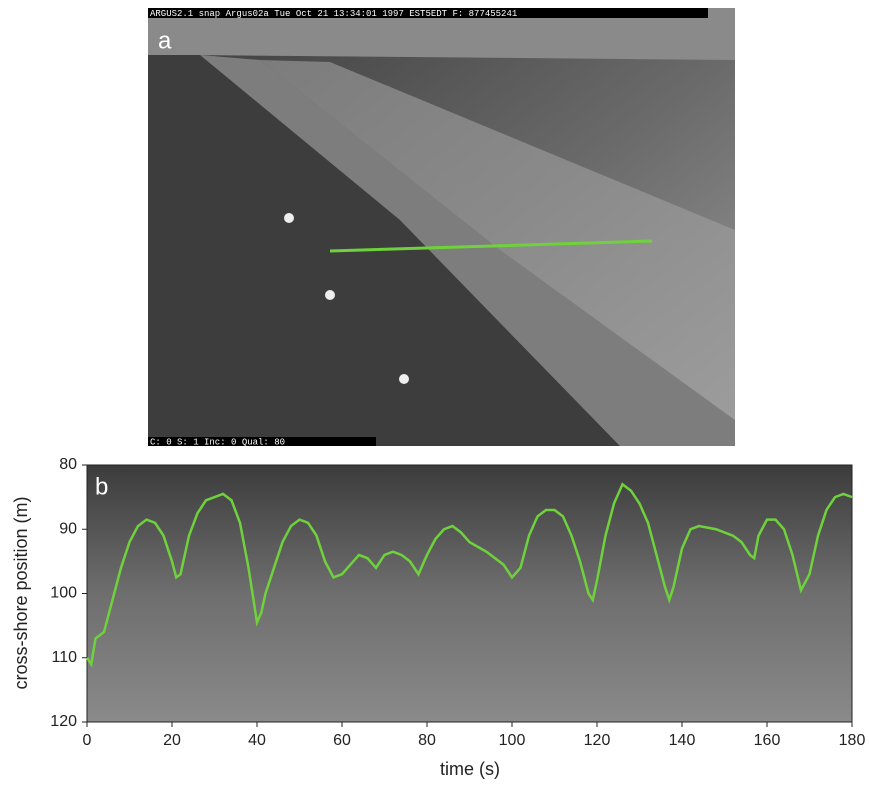  I want to click on panel-label: a, so click(165, 40).